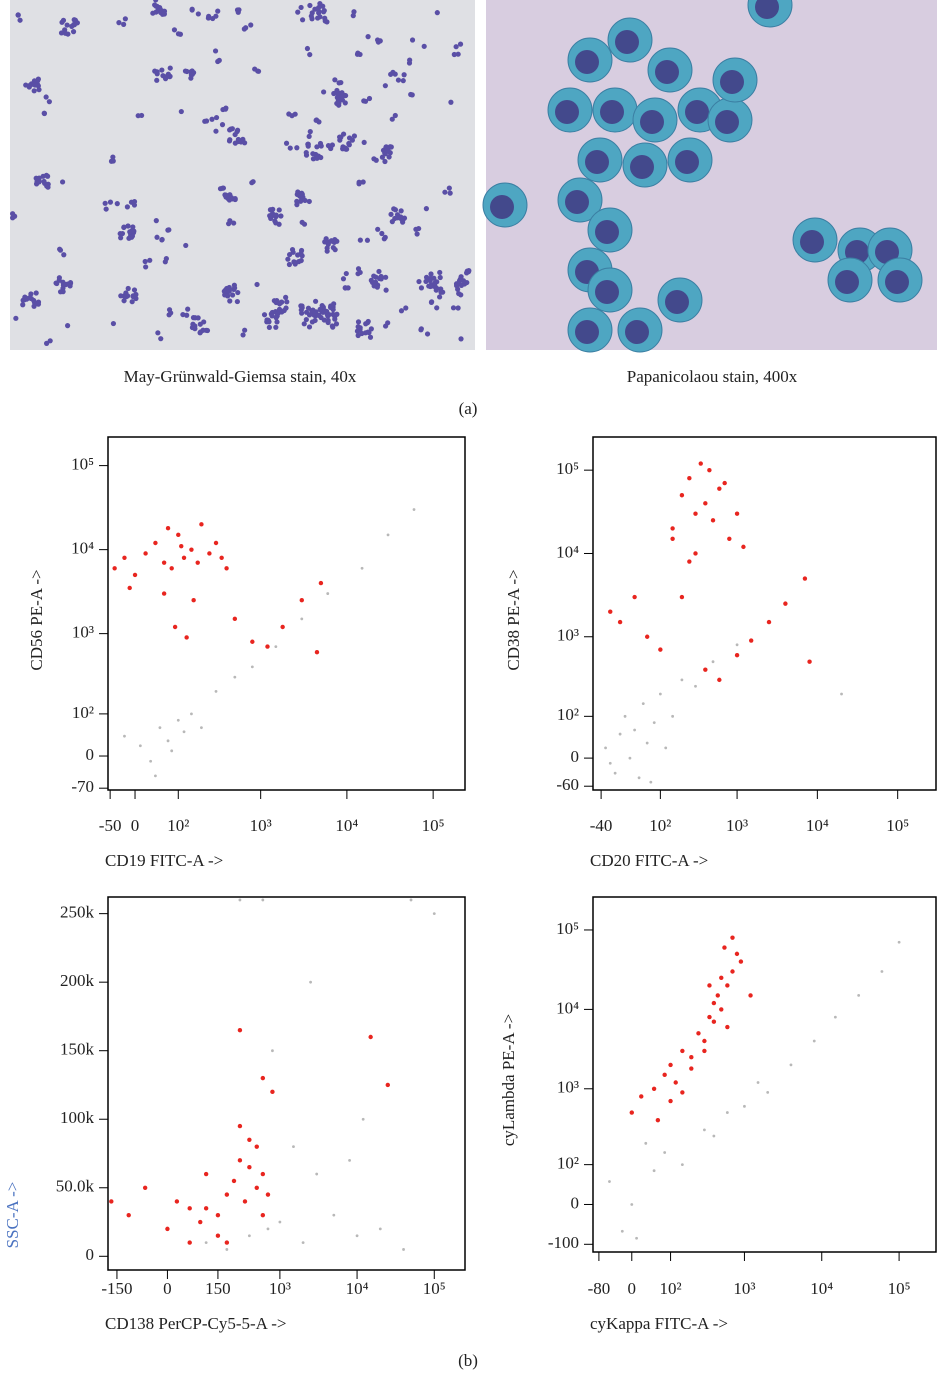 The height and width of the screenshot is (1375, 937). What do you see at coordinates (575, 756) in the screenshot?
I see `y-tick-label: 0` at bounding box center [575, 756].